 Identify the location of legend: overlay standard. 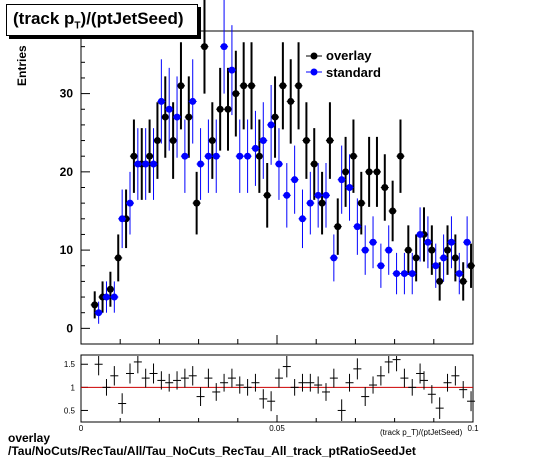
(343, 64).